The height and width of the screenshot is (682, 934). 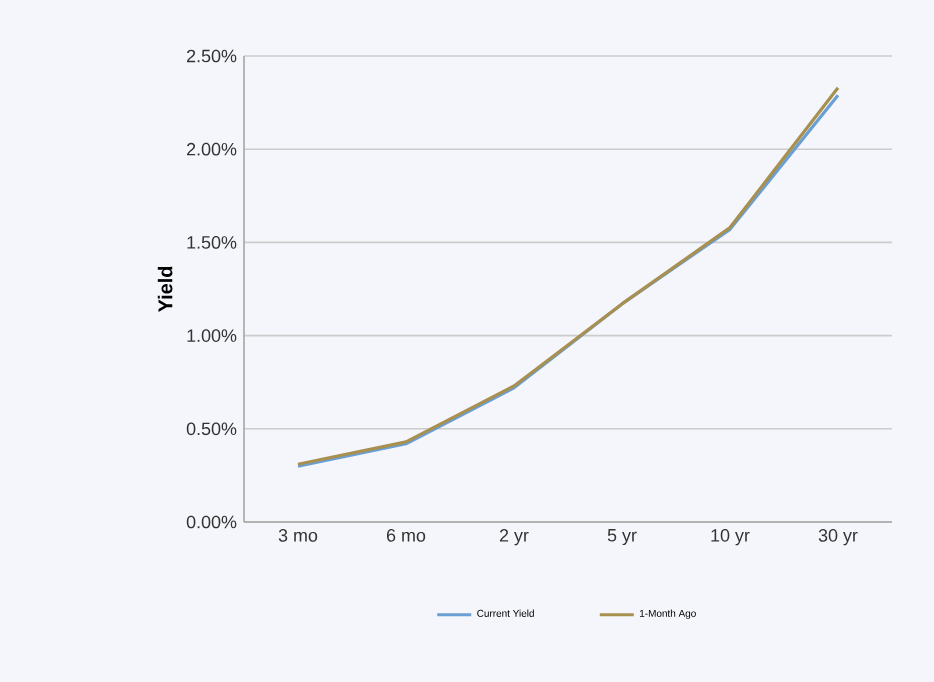 What do you see at coordinates (212, 56) in the screenshot?
I see `y-tick-label: 2.50%` at bounding box center [212, 56].